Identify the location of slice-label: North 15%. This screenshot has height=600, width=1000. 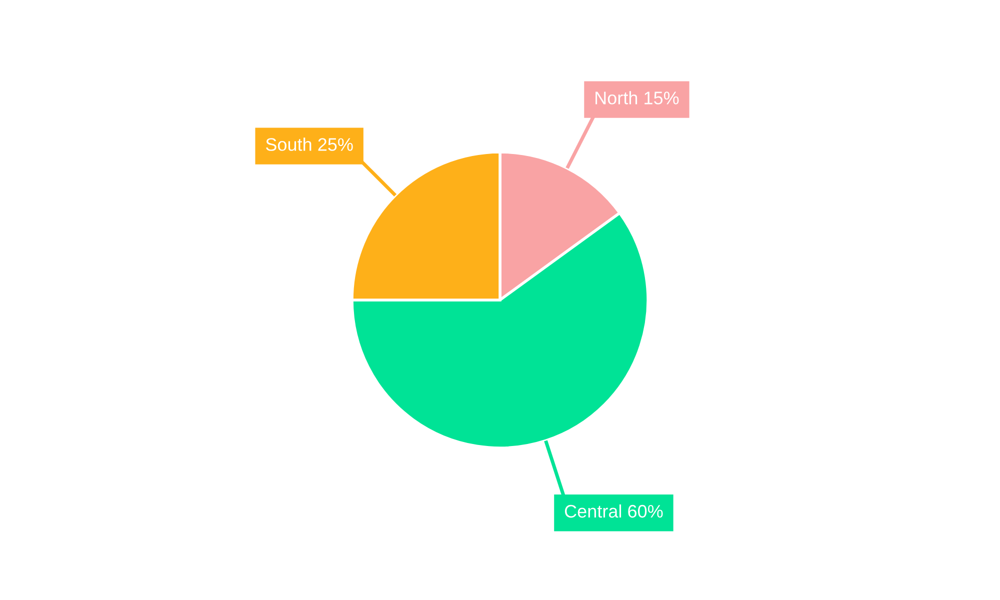
(637, 97).